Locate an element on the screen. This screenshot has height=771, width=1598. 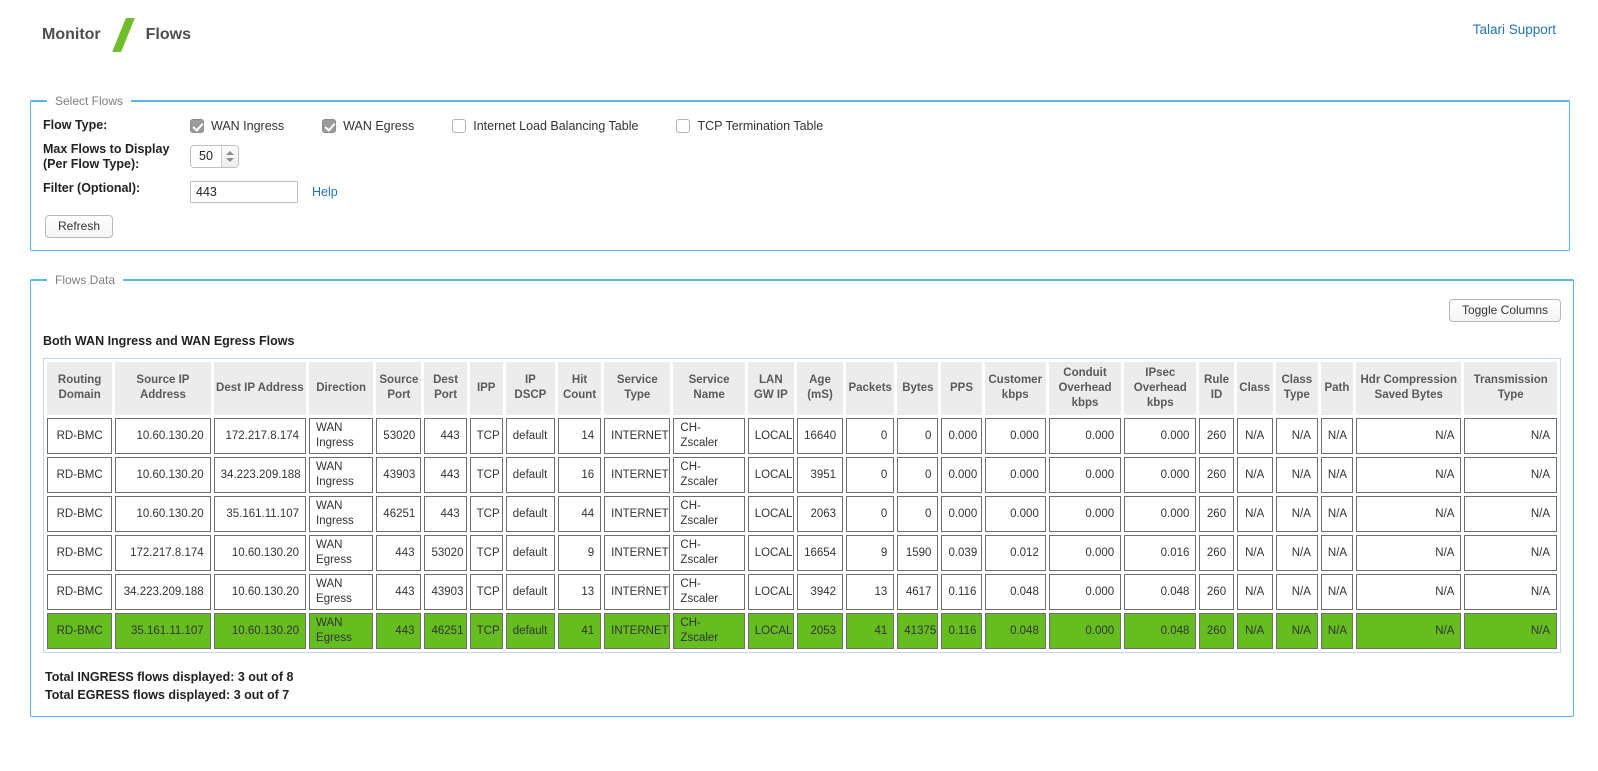
breadcrumb: Monitor Flows is located at coordinates (116, 35).